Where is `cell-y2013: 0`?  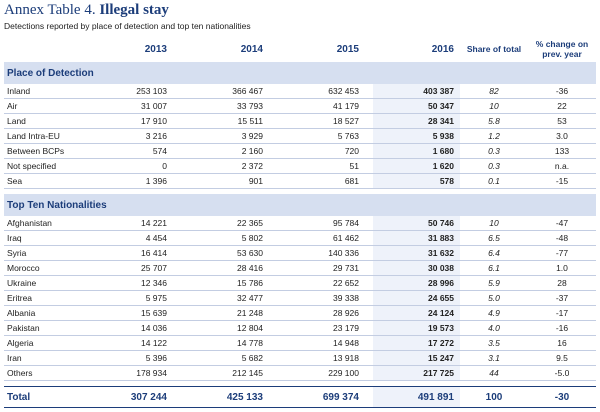
cell-y2013: 0 is located at coordinates (142, 166).